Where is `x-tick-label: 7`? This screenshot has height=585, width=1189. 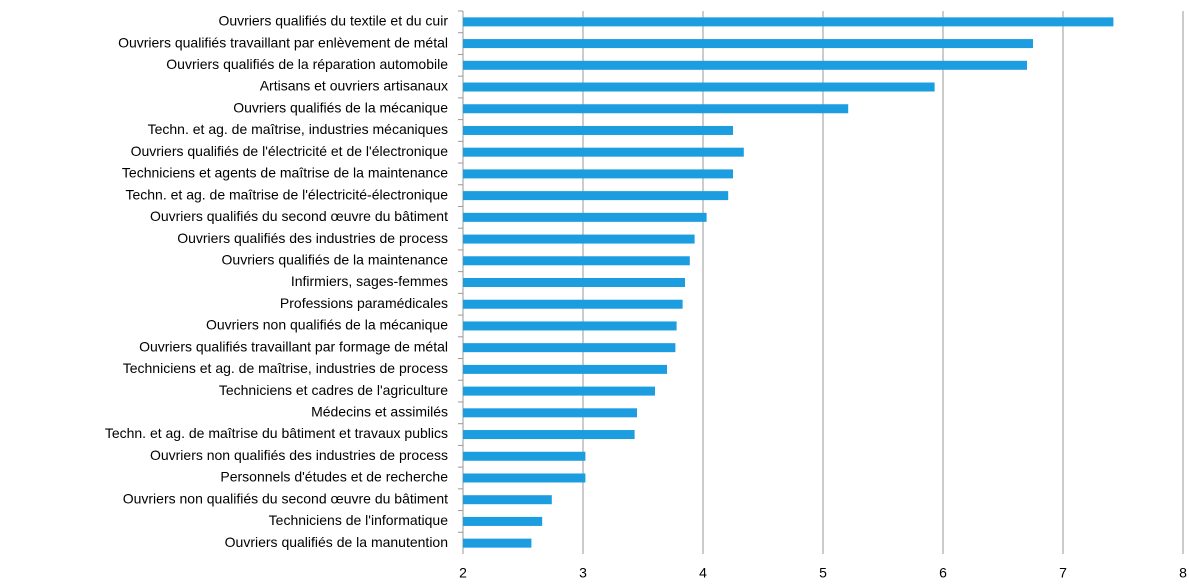
x-tick-label: 7 is located at coordinates (1063, 572).